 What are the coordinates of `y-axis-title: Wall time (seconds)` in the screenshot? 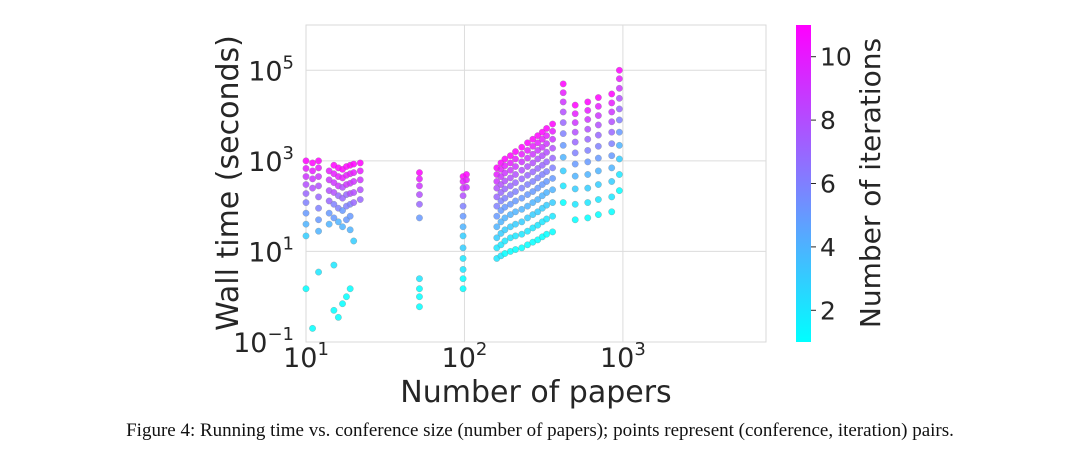 It's located at (228, 183).